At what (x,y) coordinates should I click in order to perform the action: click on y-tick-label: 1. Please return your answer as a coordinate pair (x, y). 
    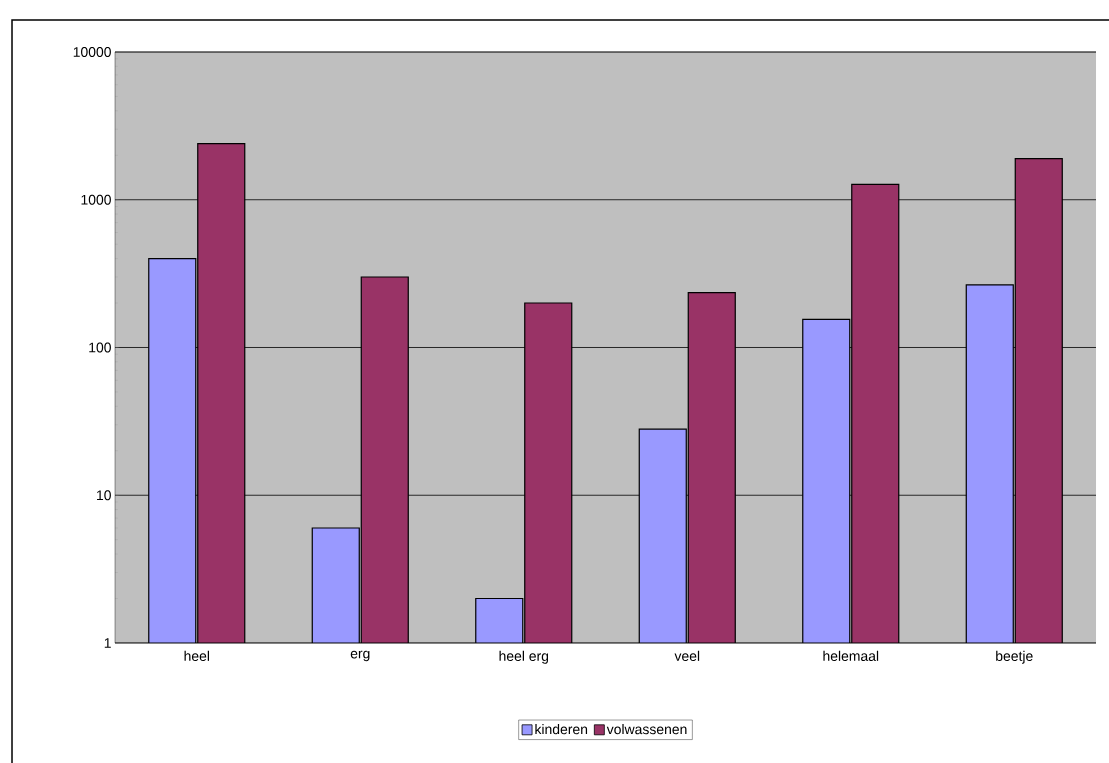
    Looking at the image, I should click on (107, 643).